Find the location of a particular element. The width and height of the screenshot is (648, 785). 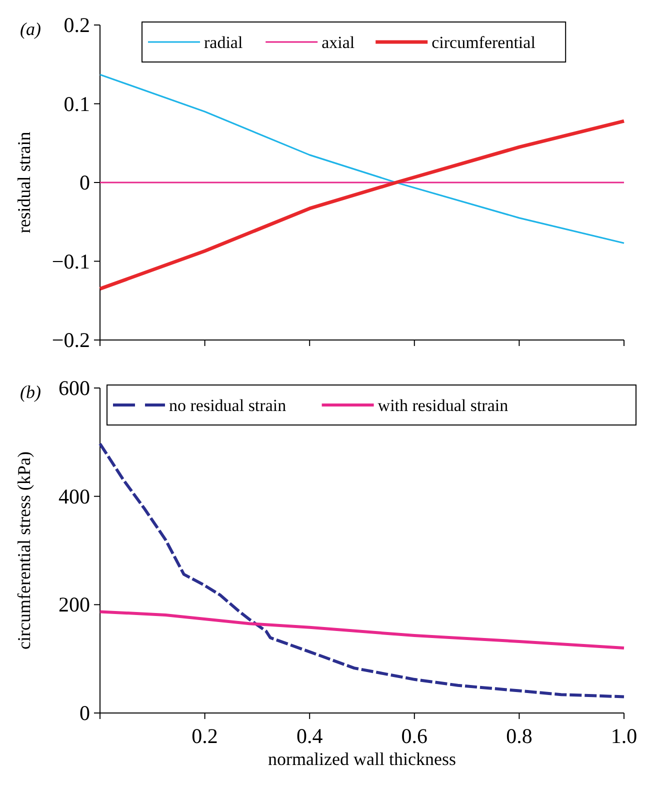

legend-label: axial is located at coordinates (338, 42).